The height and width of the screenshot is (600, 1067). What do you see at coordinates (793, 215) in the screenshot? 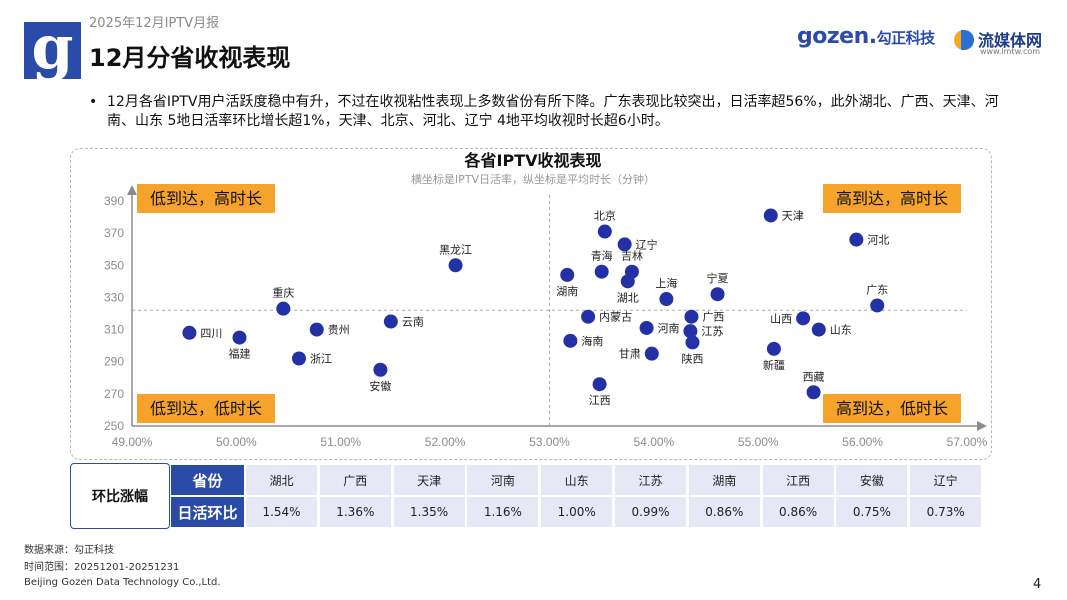
I see `data-label: 天津` at bounding box center [793, 215].